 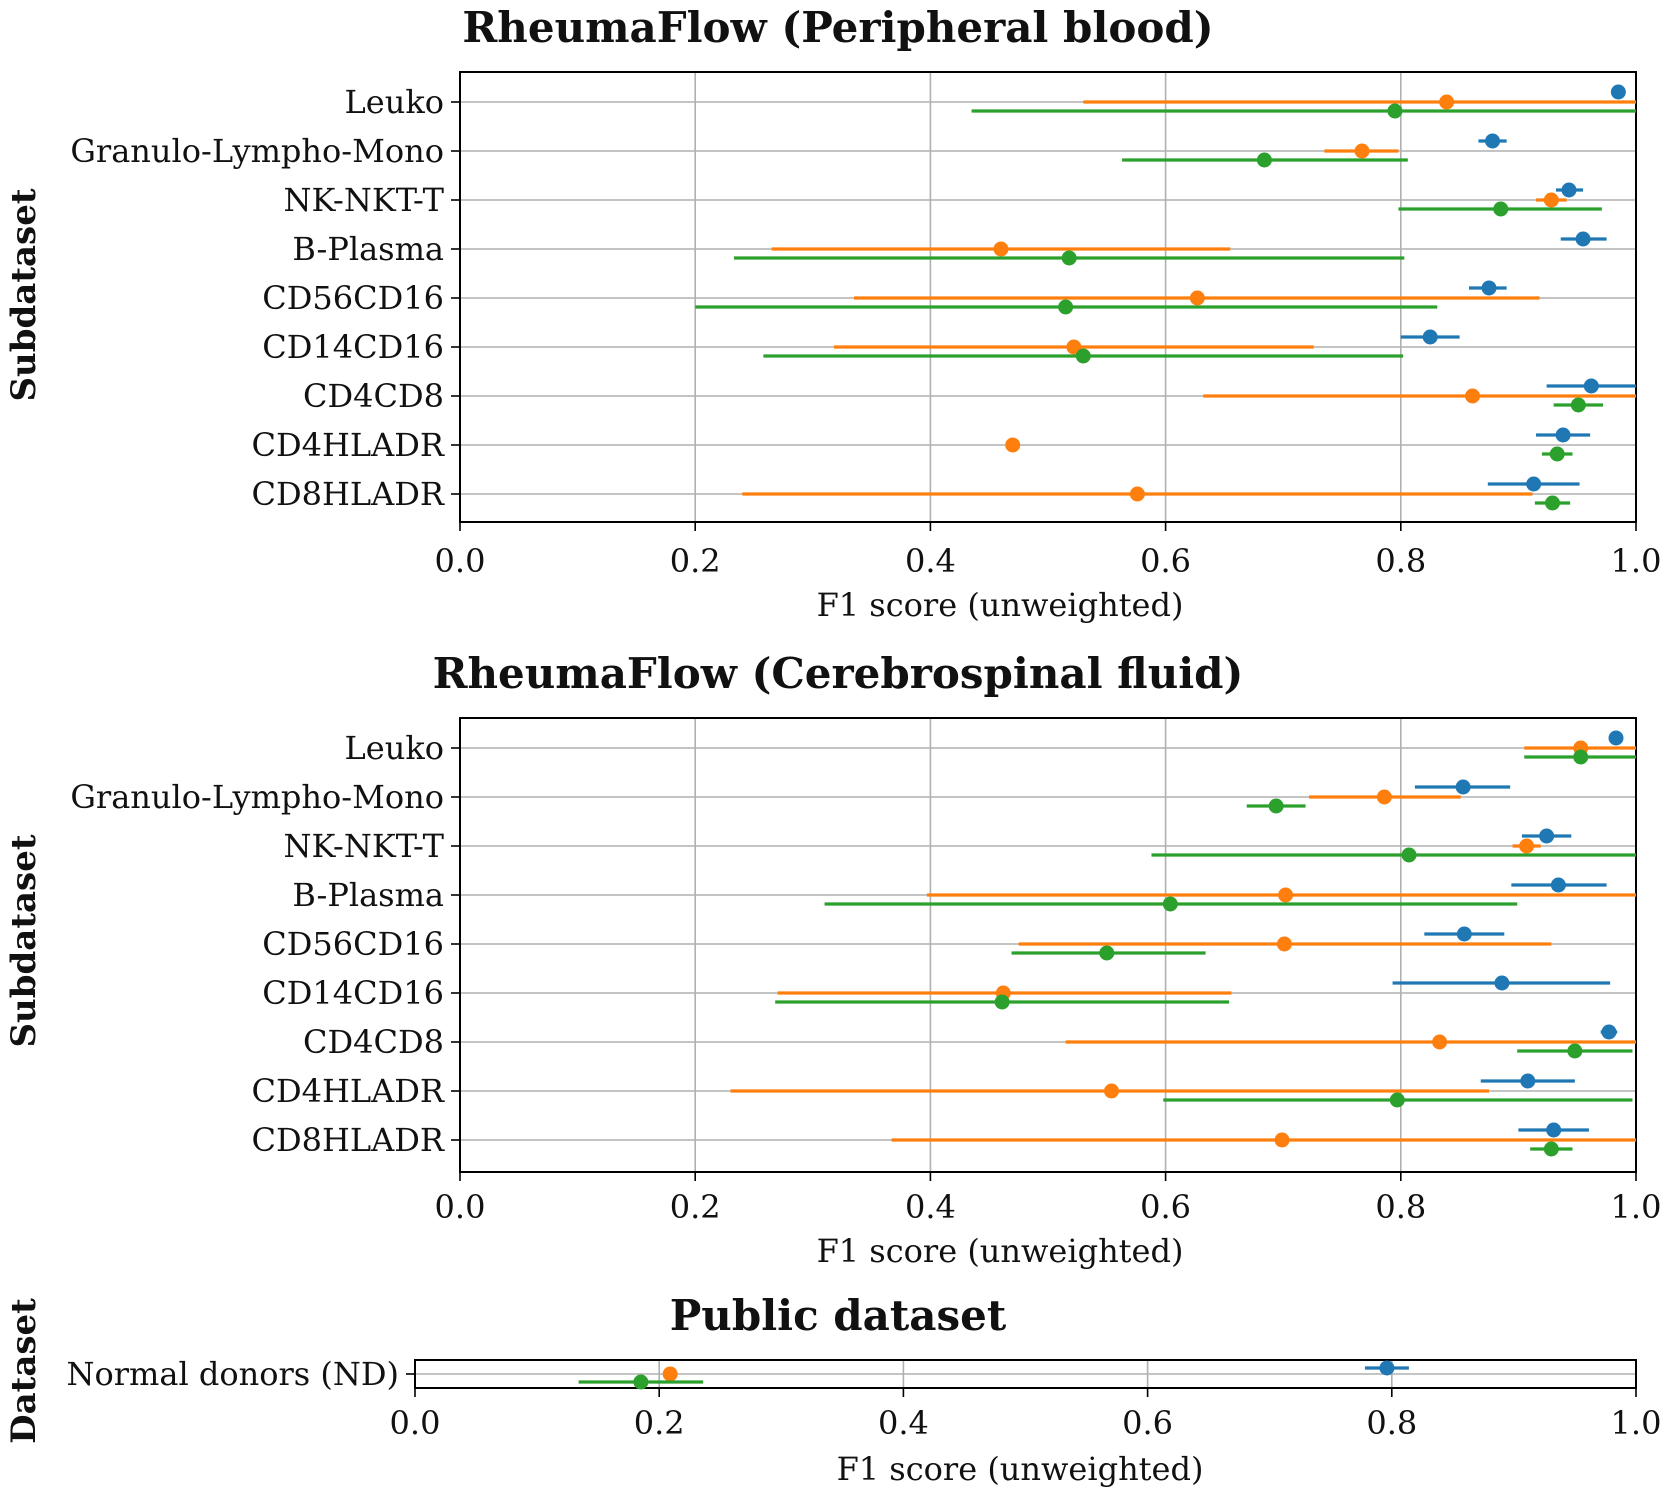 I want to click on chart-title: RheumaFlow (Cerebrospinal fluid), so click(x=838, y=673).